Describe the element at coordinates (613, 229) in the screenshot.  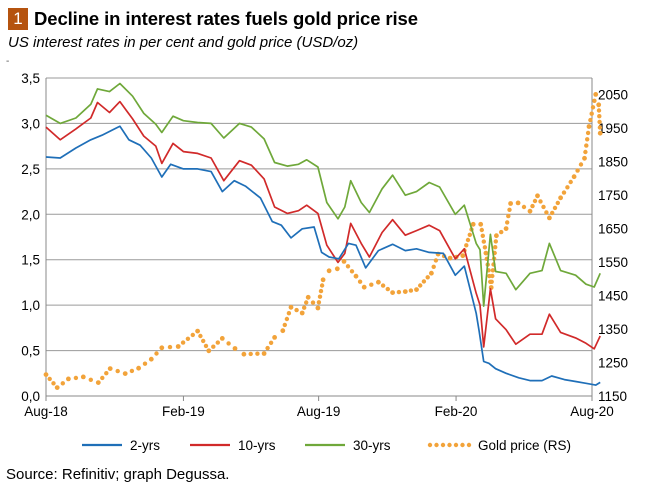
I see `y-right-tick-label: 1650` at that location.